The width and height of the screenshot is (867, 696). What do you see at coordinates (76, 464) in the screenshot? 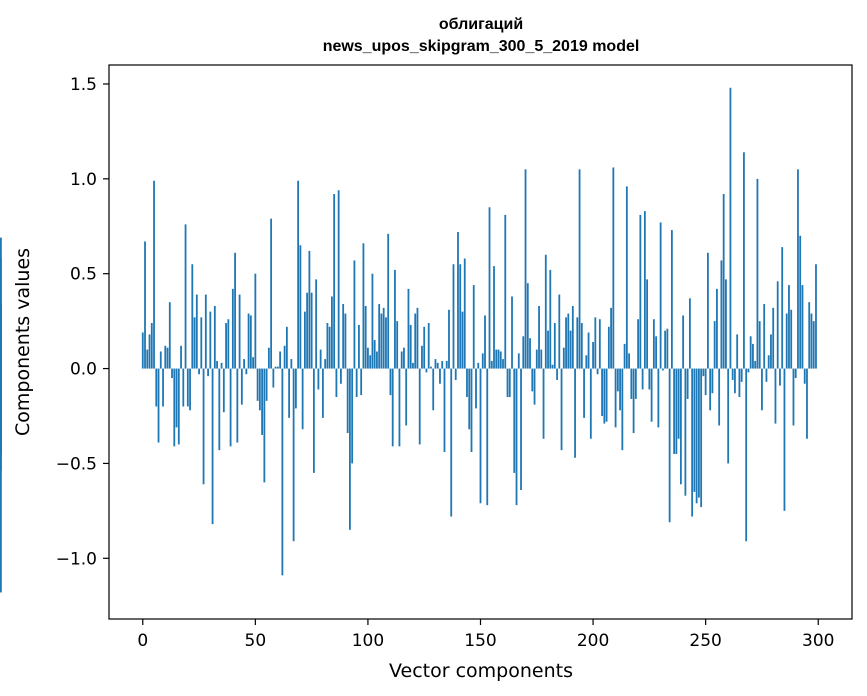
I see `y-tick-label: −0.5` at bounding box center [76, 464].